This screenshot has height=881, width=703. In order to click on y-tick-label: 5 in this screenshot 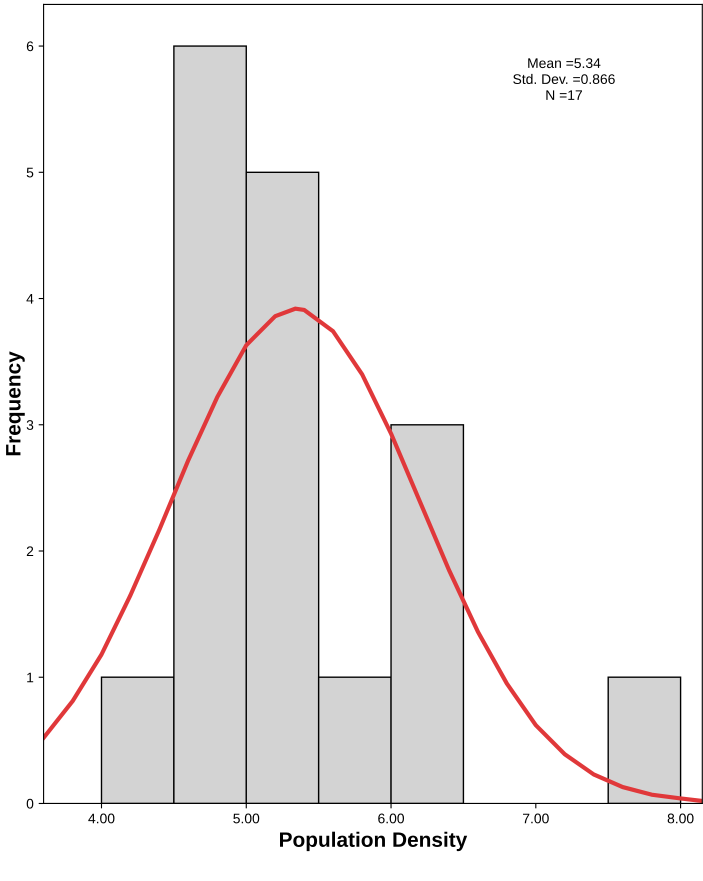, I will do `click(30, 173)`.